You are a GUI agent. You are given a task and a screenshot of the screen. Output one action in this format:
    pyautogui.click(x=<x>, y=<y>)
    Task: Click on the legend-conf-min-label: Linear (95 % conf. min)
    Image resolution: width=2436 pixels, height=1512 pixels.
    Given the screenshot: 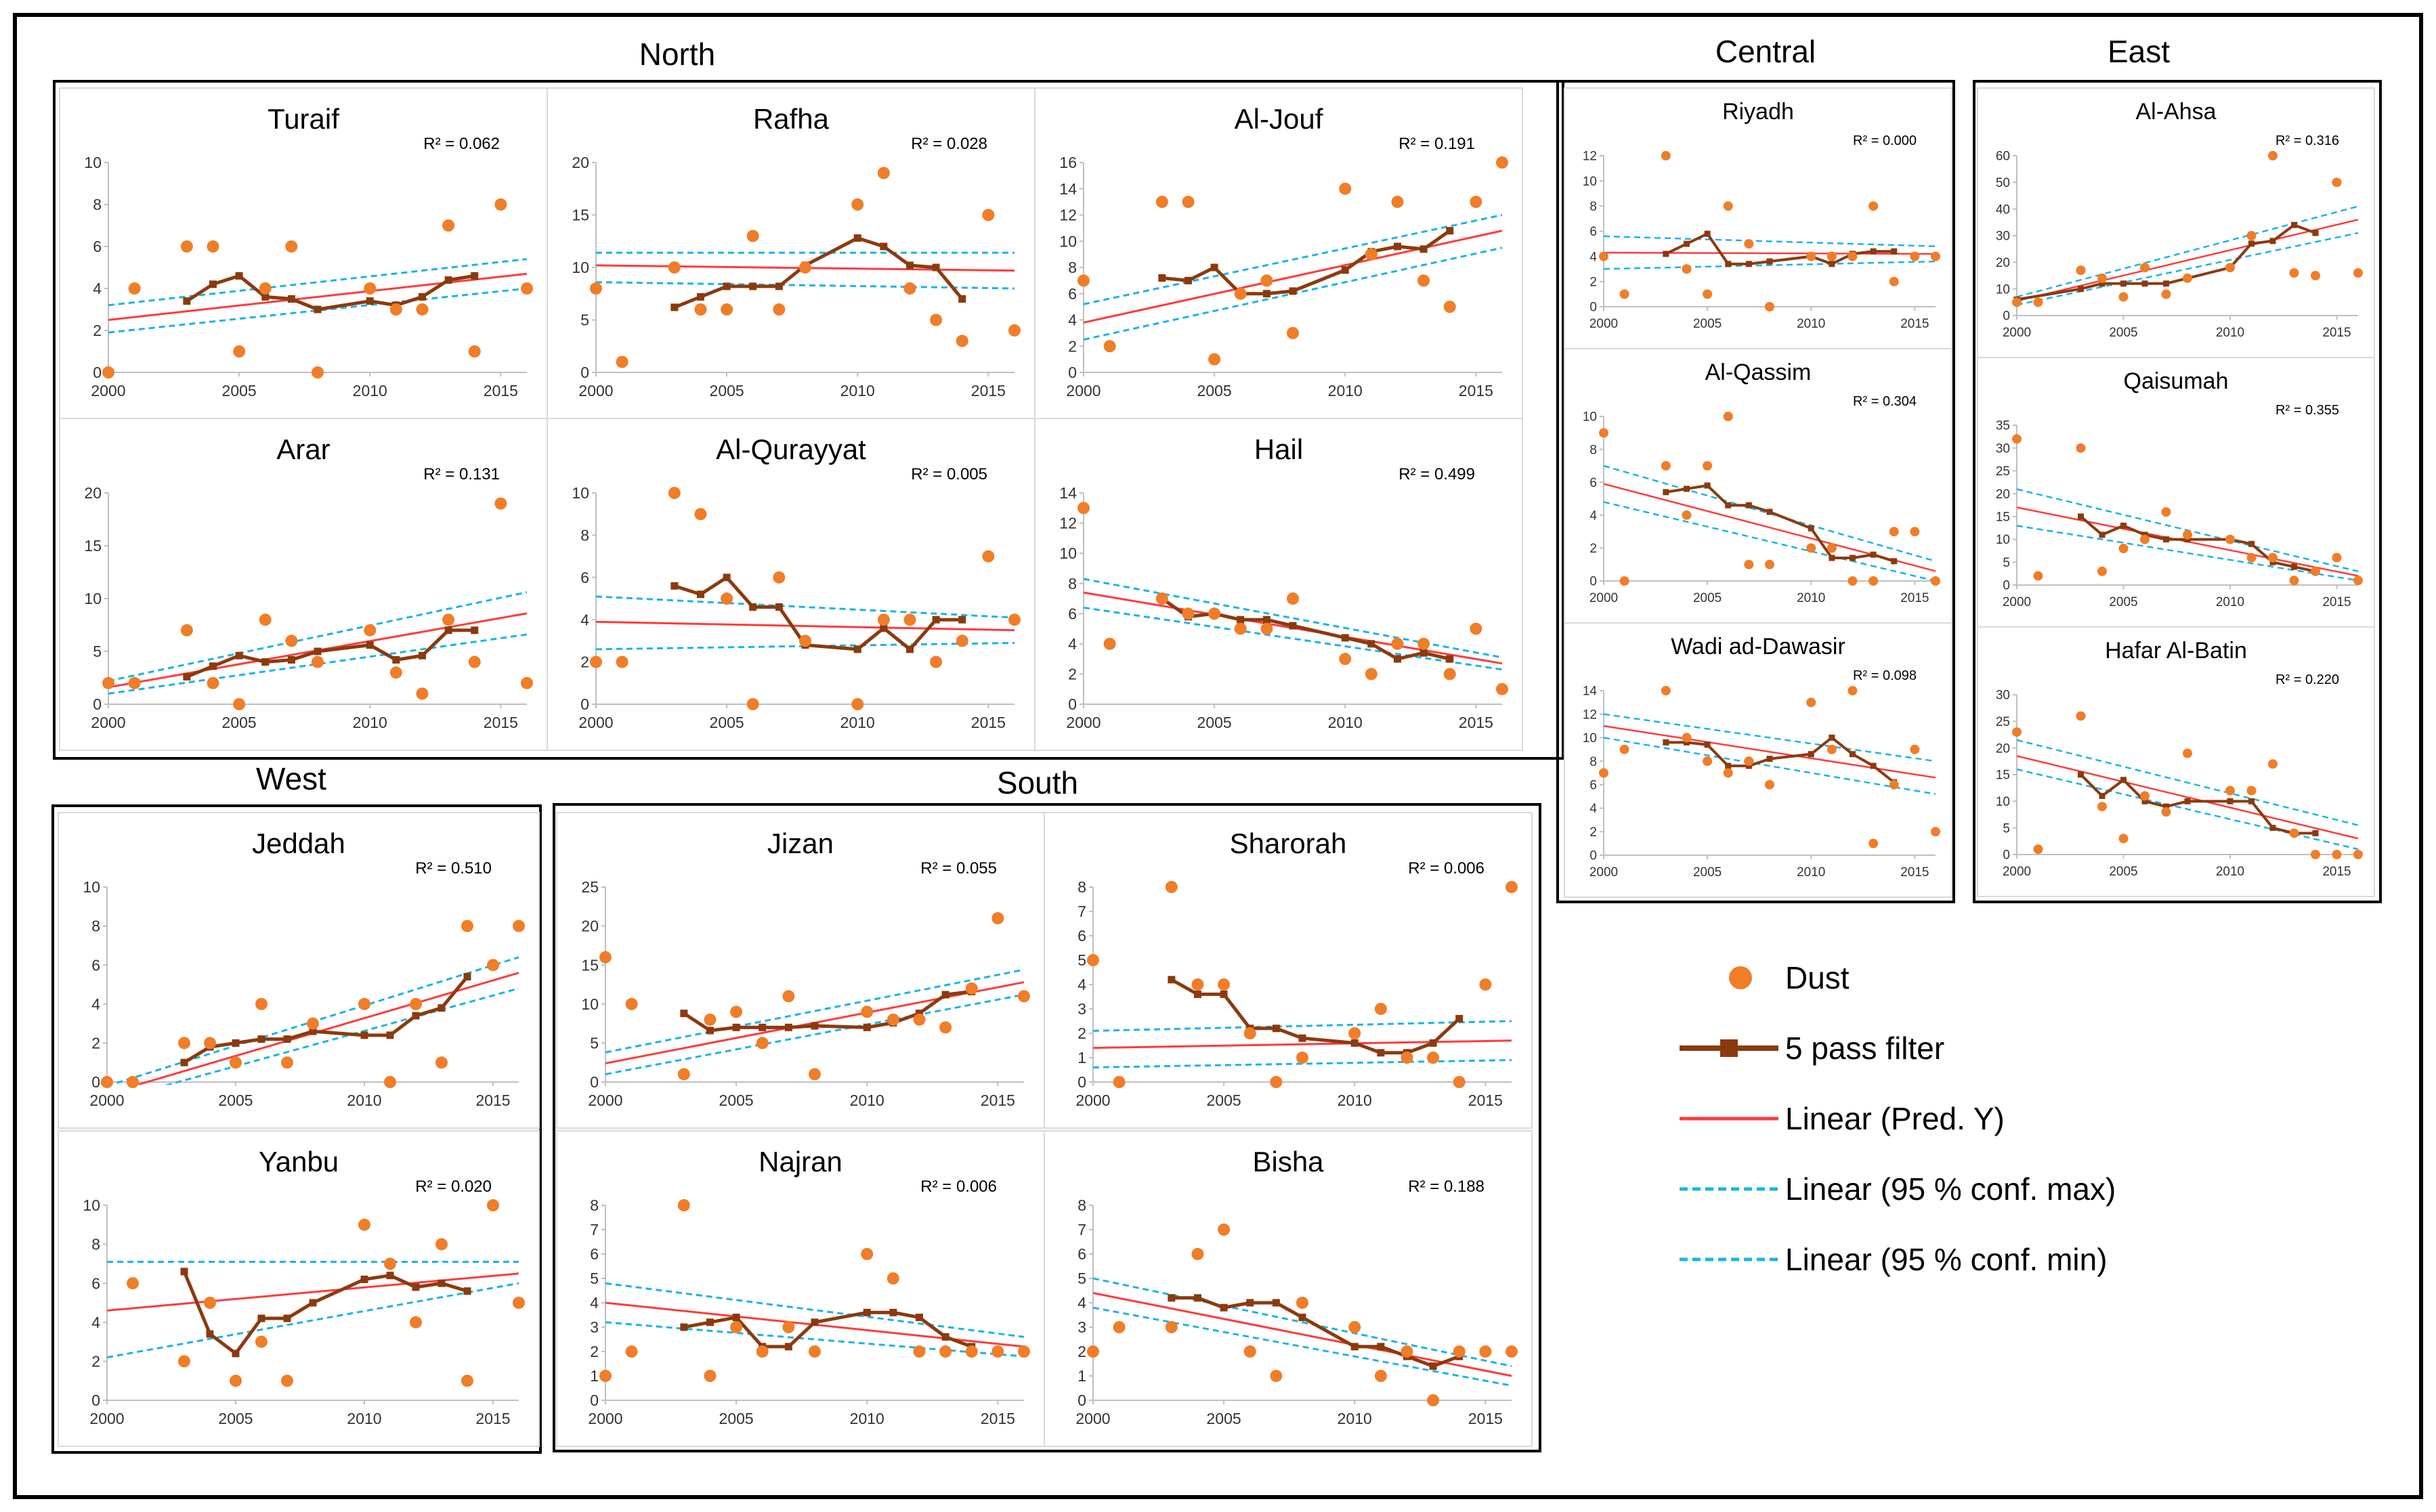 What is the action you would take?
    pyautogui.click(x=1946, y=1259)
    